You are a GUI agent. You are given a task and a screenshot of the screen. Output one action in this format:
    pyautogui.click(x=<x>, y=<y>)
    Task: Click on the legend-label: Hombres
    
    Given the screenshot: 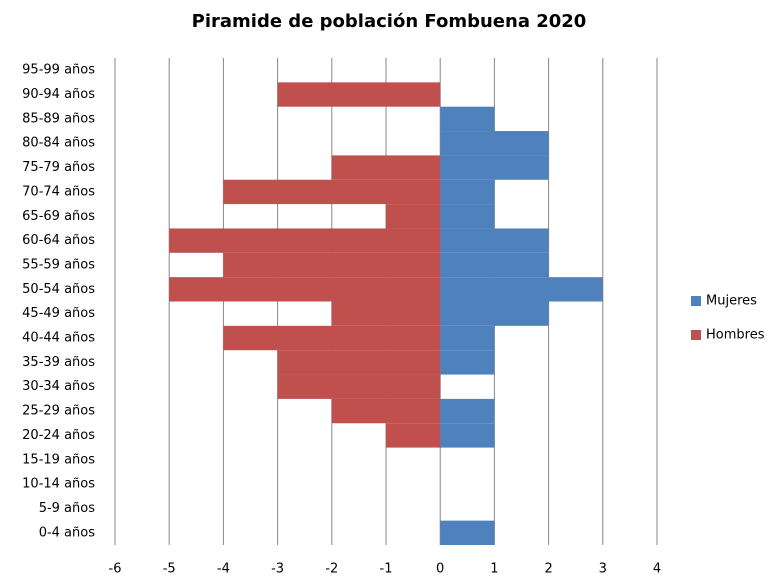 What is the action you would take?
    pyautogui.click(x=735, y=335)
    